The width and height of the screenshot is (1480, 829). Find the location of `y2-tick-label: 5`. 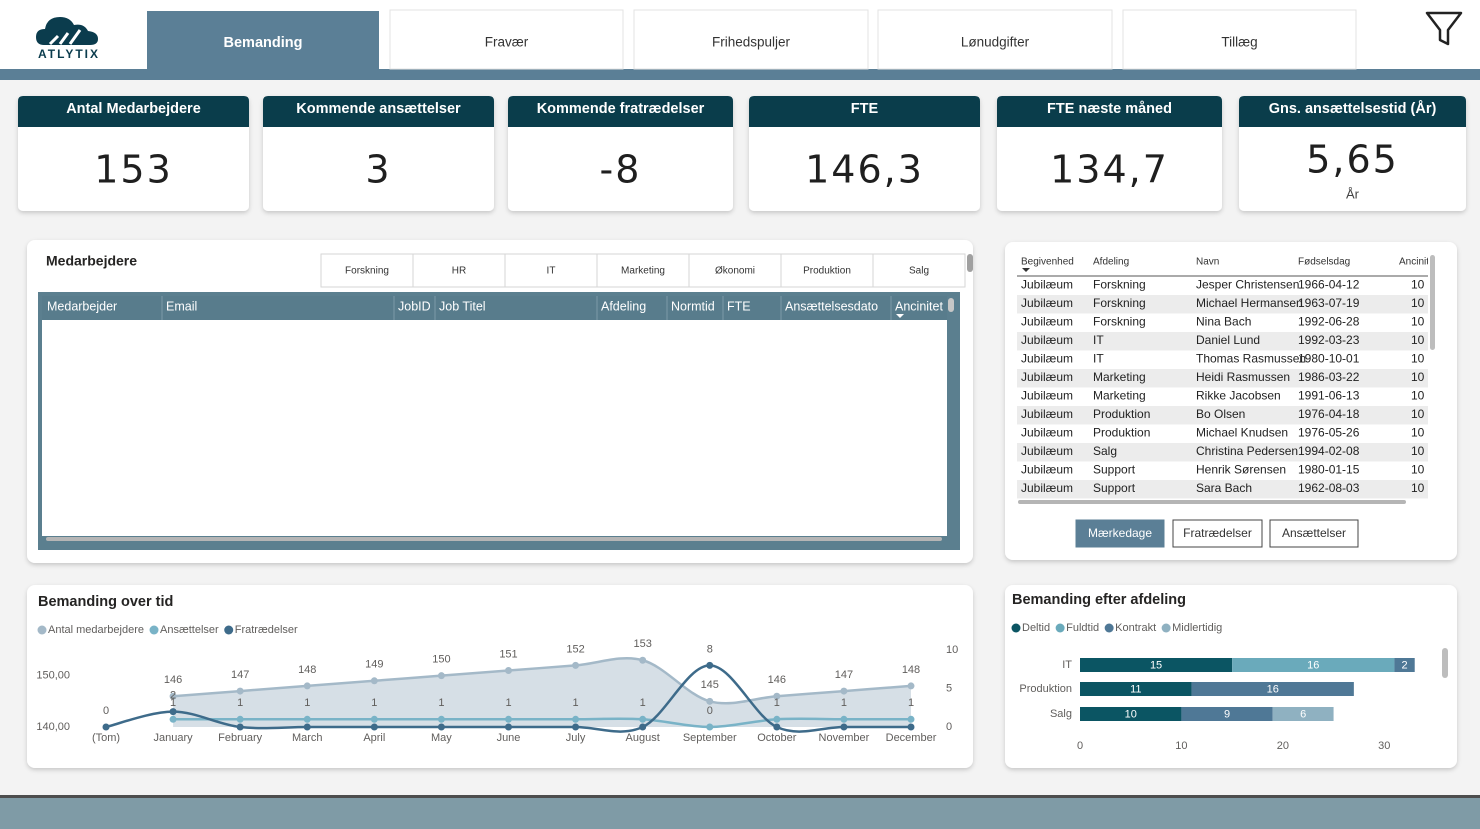

y2-tick-label: 5 is located at coordinates (949, 688).